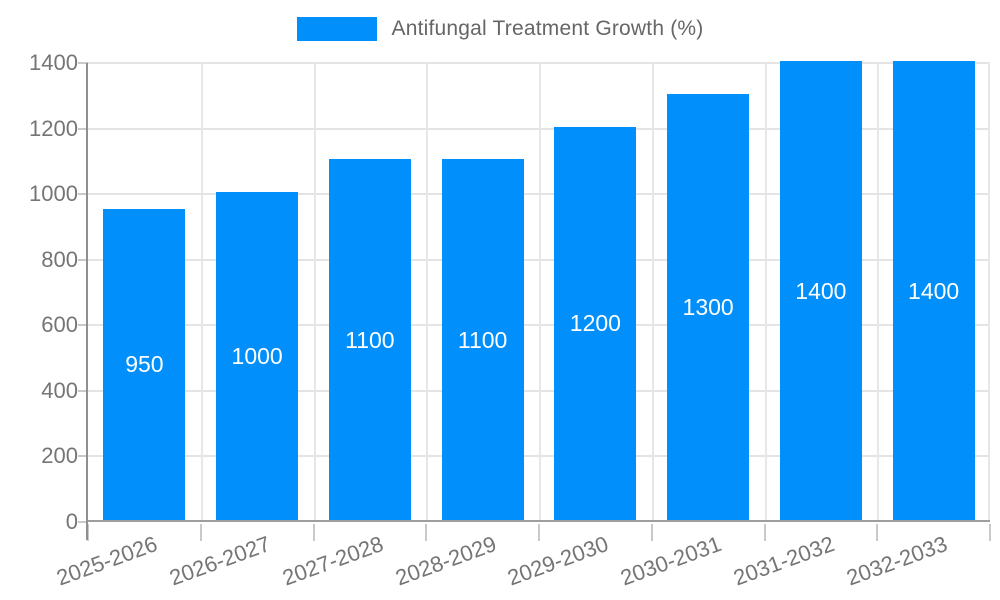  I want to click on y-axis-tick-label: 1000, so click(53, 194).